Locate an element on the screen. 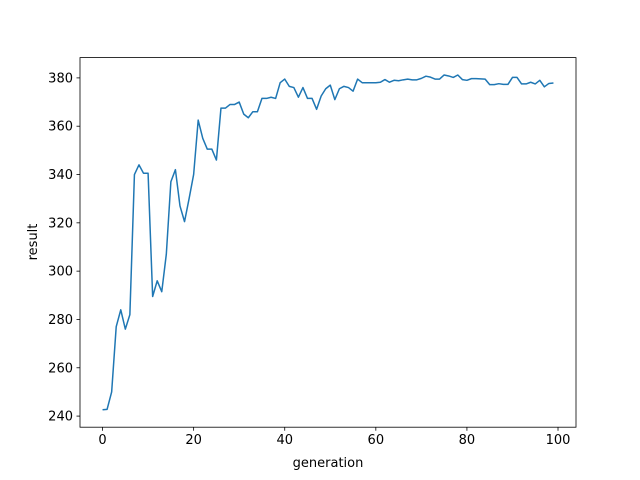 The height and width of the screenshot is (480, 640). y-tick-label: 380 is located at coordinates (60, 78).